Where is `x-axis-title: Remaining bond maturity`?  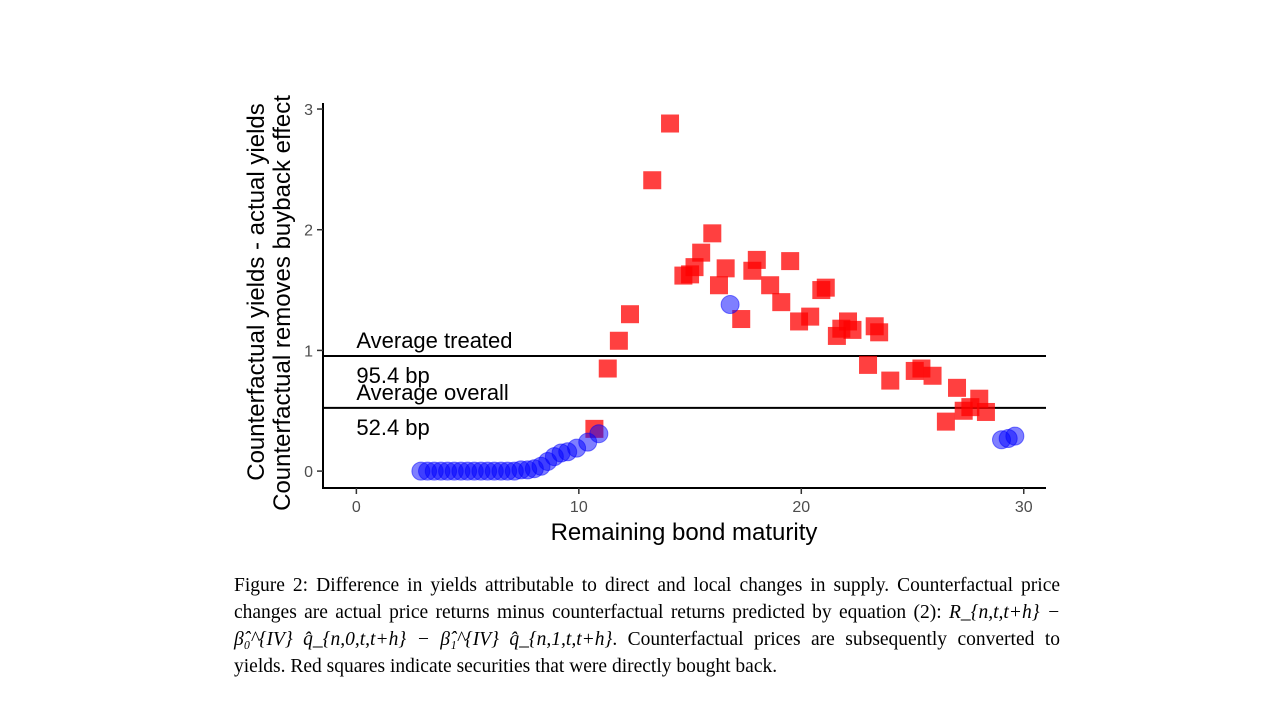 x-axis-title: Remaining bond maturity is located at coordinates (684, 532).